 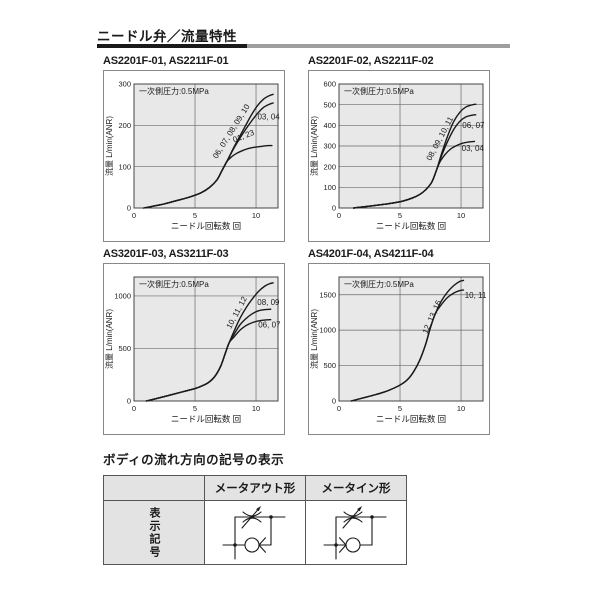 I want to click on symbol-section-title: ボディの流れ方向の記号の表示, so click(x=194, y=460).